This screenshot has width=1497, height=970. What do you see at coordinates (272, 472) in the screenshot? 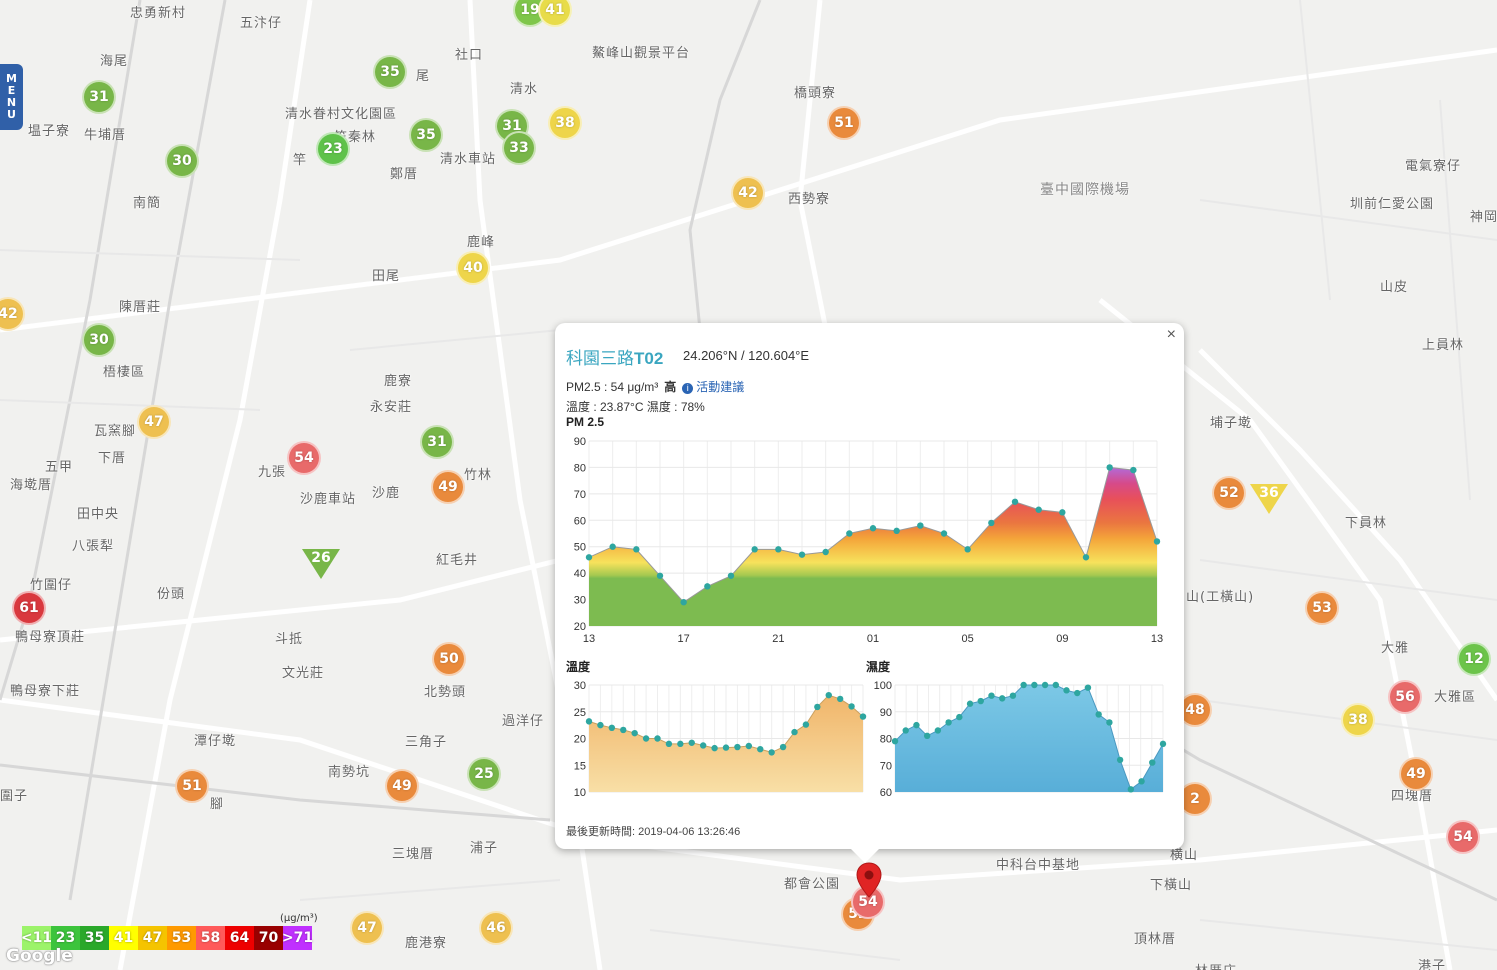
I see `place-label: 九張` at bounding box center [272, 472].